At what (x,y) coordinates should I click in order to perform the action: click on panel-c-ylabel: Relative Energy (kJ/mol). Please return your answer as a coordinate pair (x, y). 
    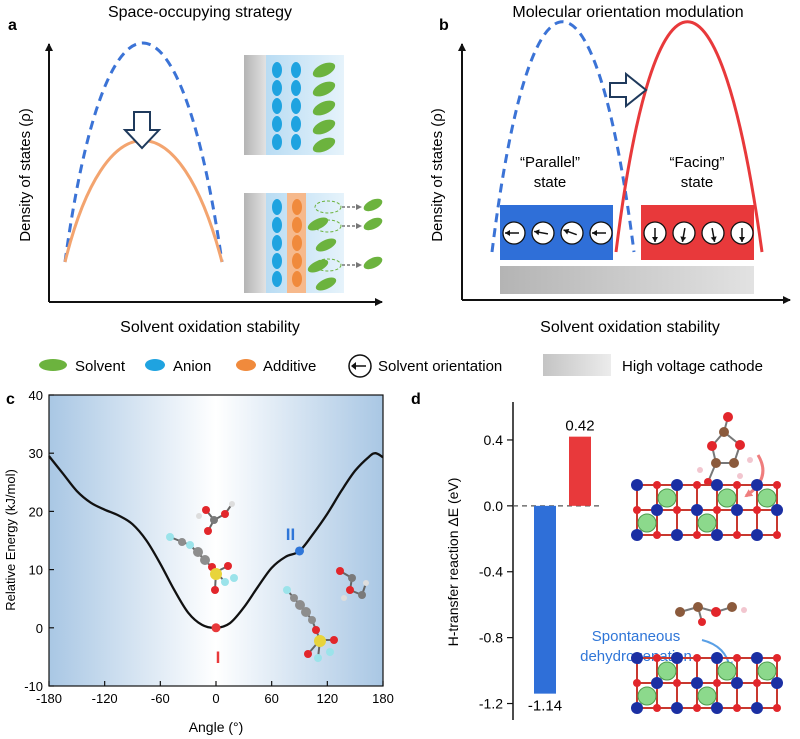
    Looking at the image, I should click on (10, 540).